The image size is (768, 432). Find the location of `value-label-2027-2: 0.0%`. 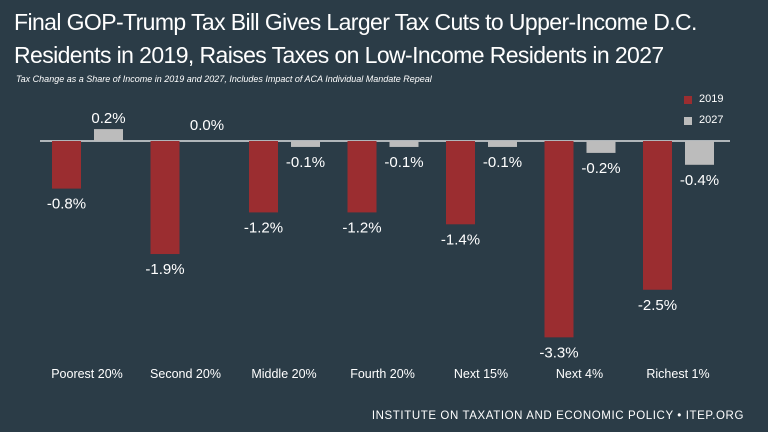

value-label-2027-2: 0.0% is located at coordinates (207, 125).